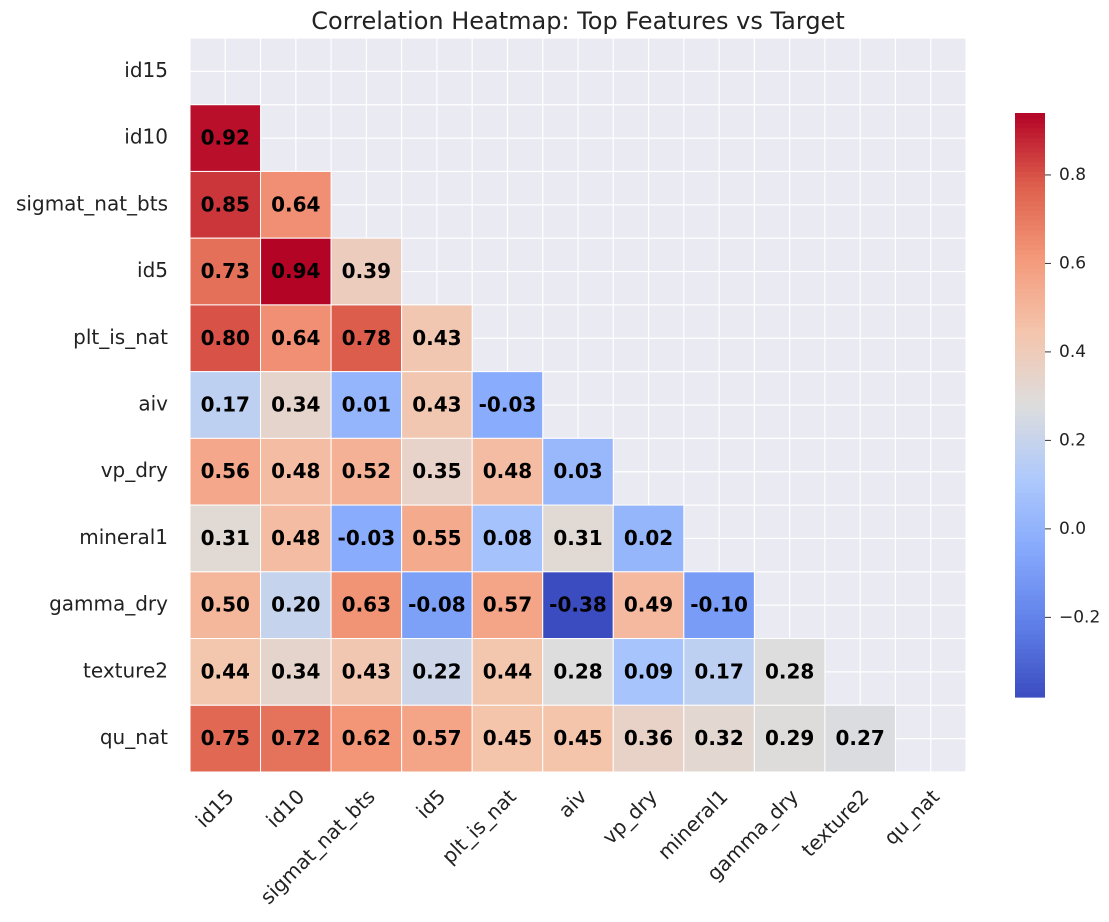 This screenshot has height=922, width=1109. Describe the element at coordinates (648, 605) in the screenshot. I see `cell-label: 0.49` at that location.